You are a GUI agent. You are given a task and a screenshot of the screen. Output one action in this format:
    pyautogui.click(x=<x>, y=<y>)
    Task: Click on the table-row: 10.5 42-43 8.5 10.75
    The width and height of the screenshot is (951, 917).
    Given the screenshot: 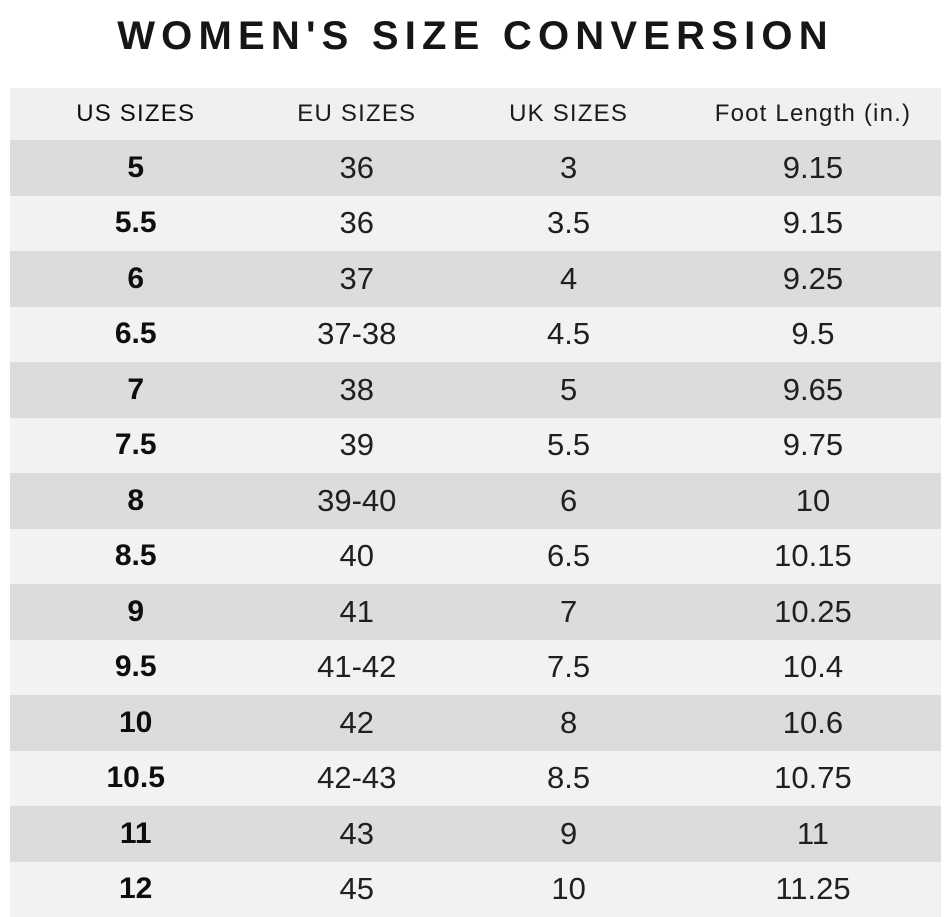 What is the action you would take?
    pyautogui.click(x=475, y=778)
    